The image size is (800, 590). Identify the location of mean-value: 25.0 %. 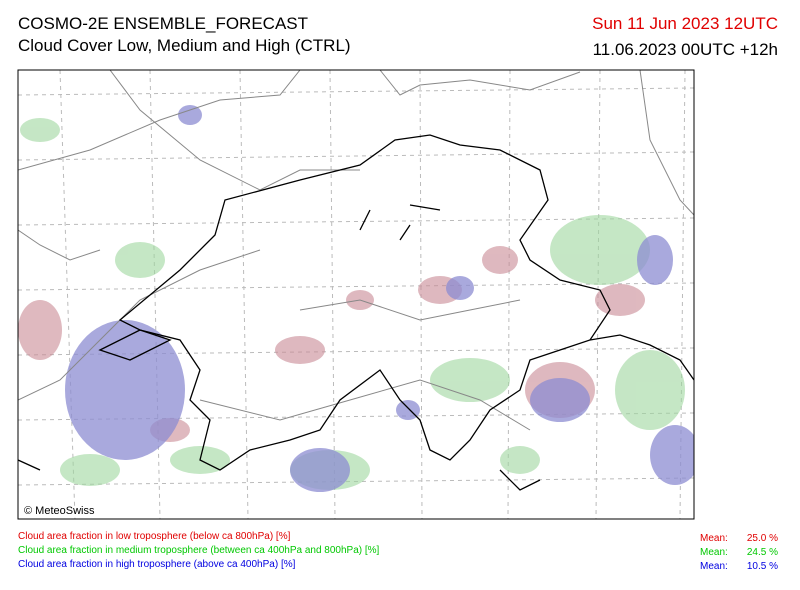
(762, 538).